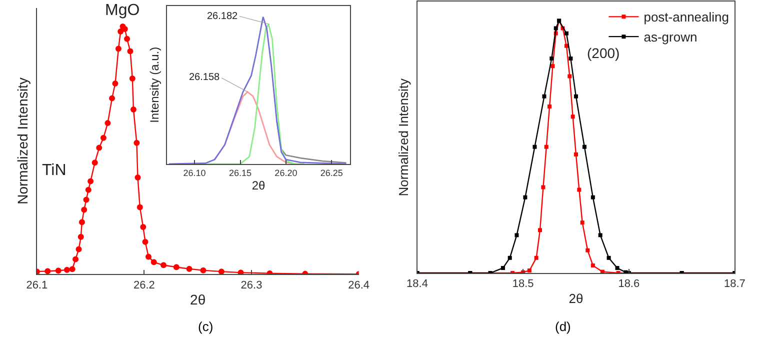  Describe the element at coordinates (671, 37) in the screenshot. I see `legend-label: as-grown` at that location.